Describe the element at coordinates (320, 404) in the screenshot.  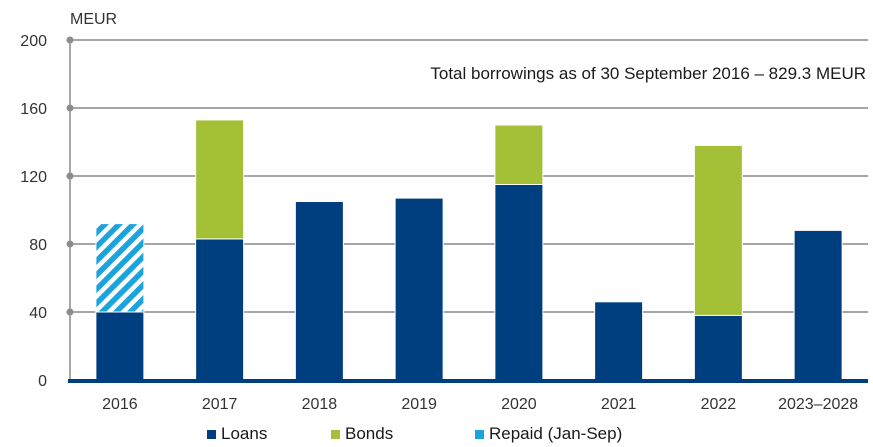
I see `x-tick-label: 2018` at that location.